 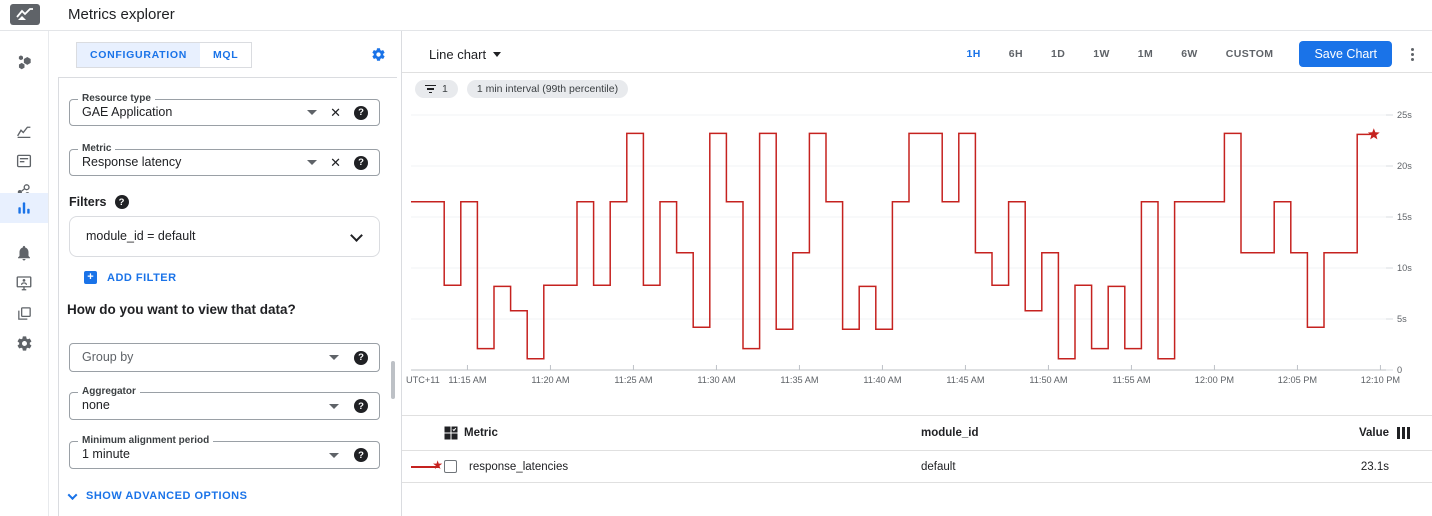 I want to click on svg-text: 12:00 PM, so click(x=1214, y=380).